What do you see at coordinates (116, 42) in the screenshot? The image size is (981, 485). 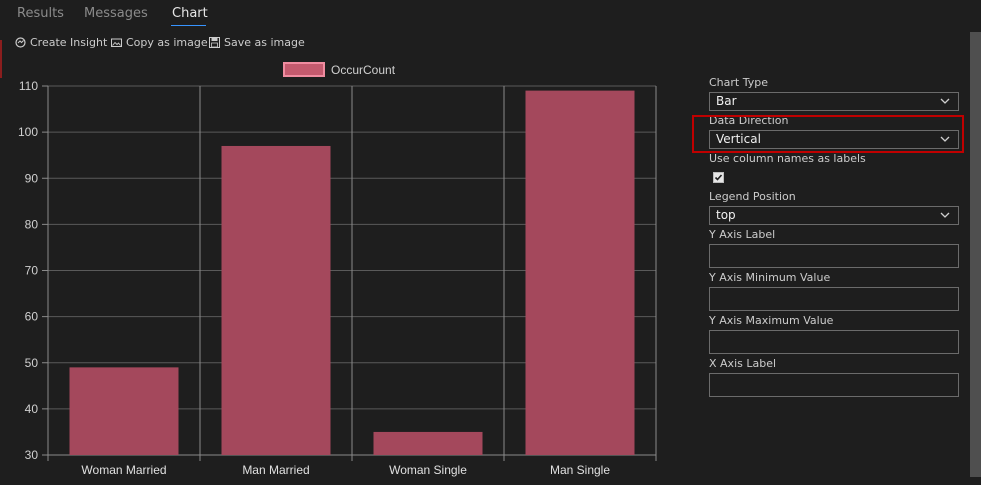 I see `copy-image-icon` at bounding box center [116, 42].